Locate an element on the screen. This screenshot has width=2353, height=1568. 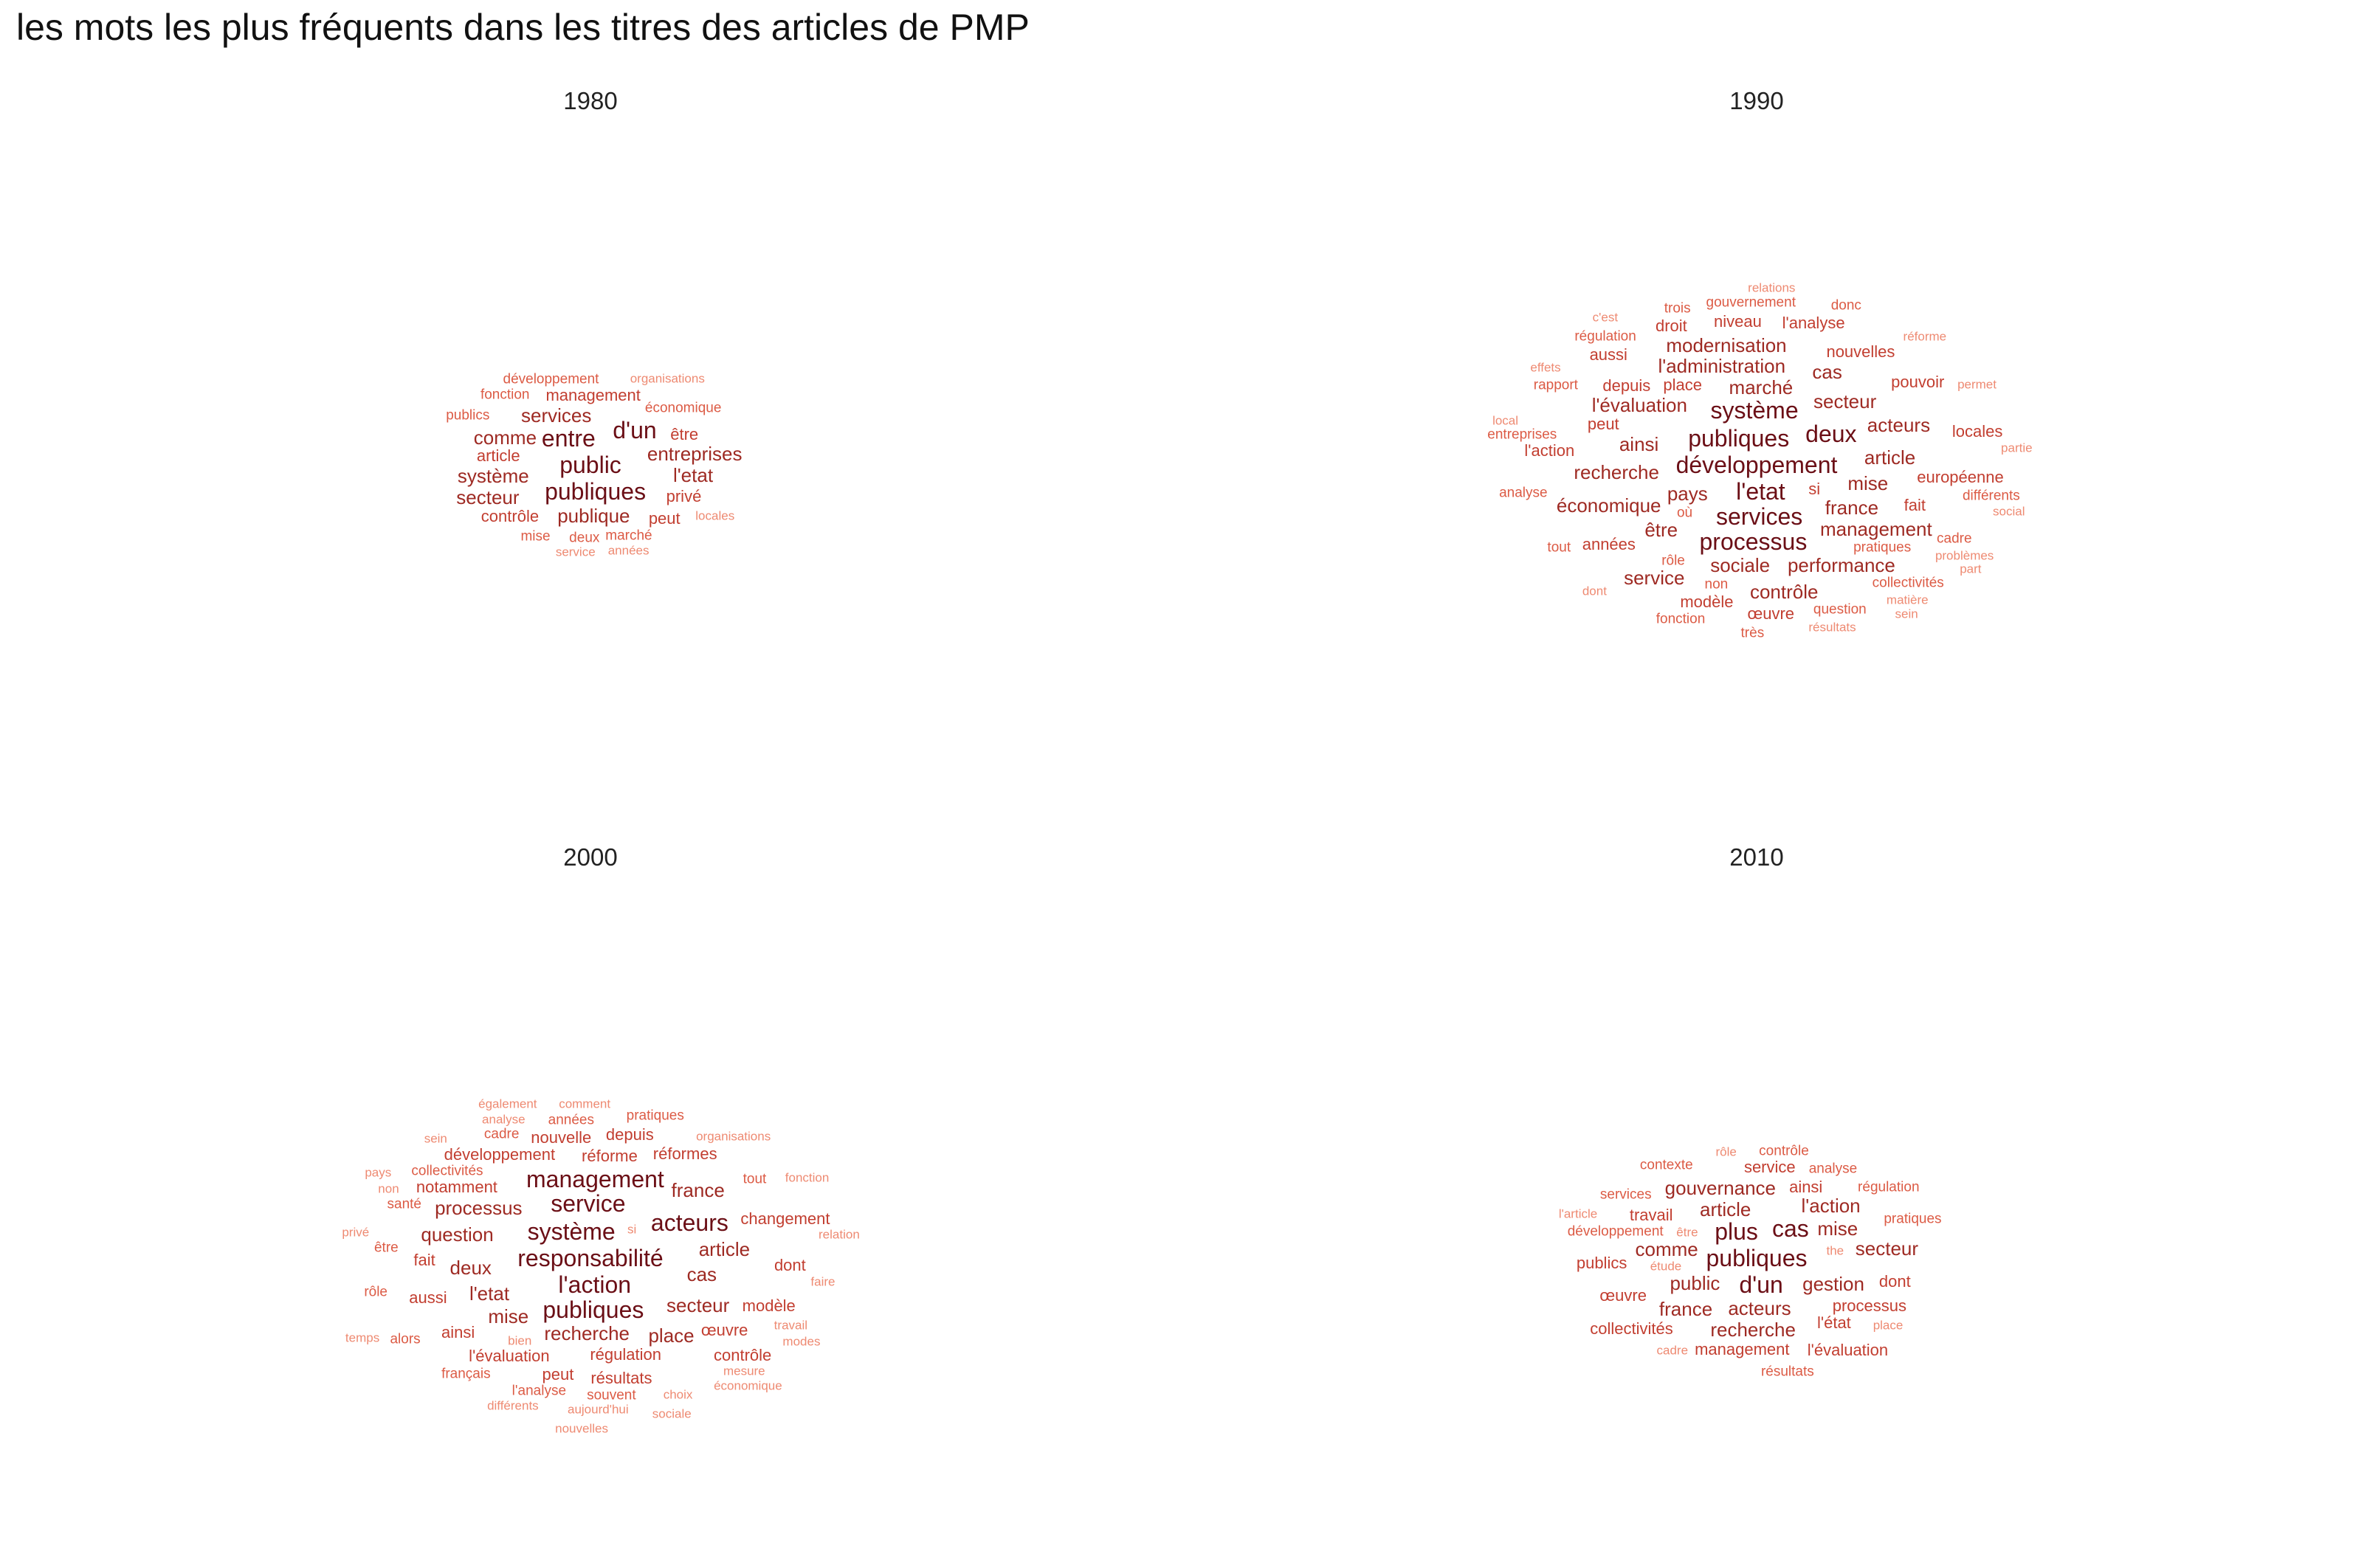
word-label: permet is located at coordinates (1977, 384).